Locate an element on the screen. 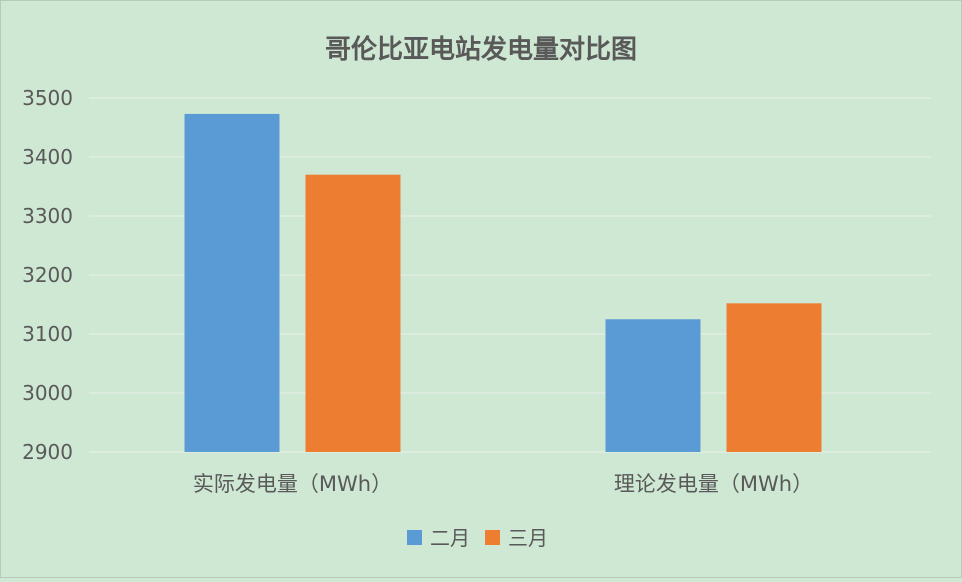  y-tick-label: 3500 is located at coordinates (47, 98).